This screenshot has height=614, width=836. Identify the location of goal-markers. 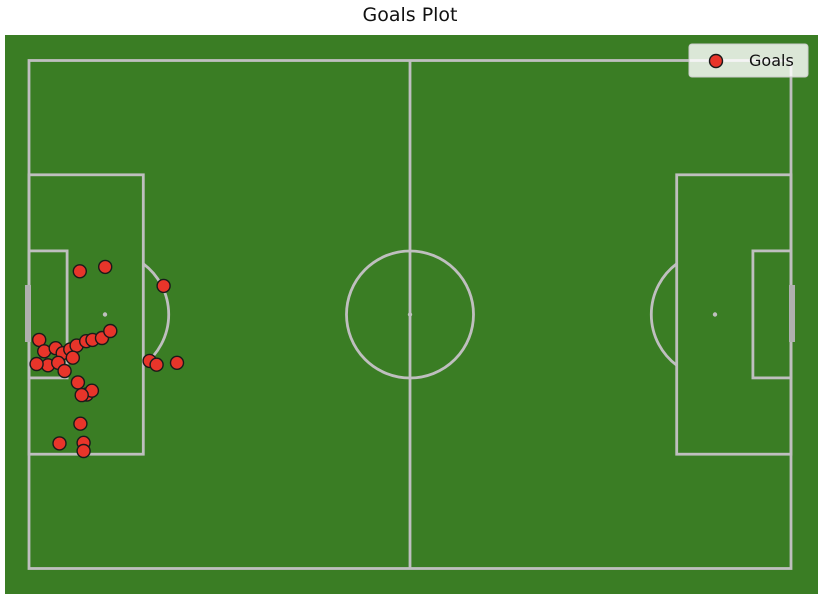
(107, 359).